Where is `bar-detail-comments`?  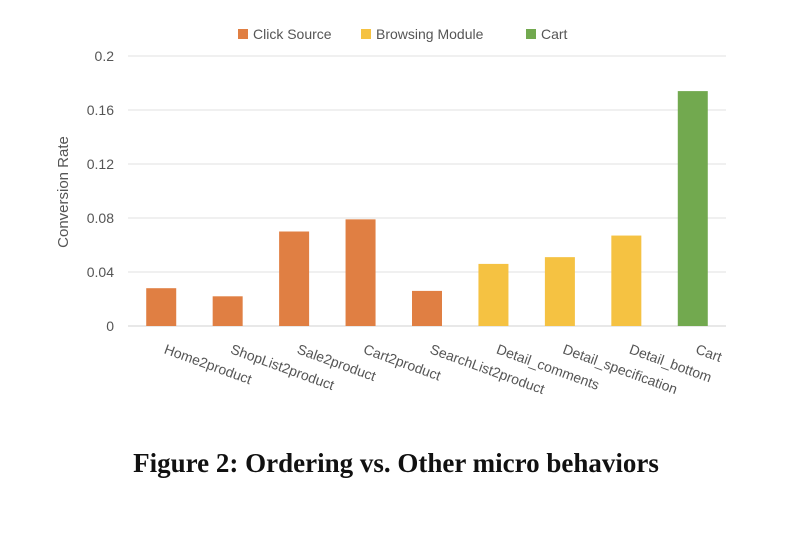 bar-detail-comments is located at coordinates (493, 294).